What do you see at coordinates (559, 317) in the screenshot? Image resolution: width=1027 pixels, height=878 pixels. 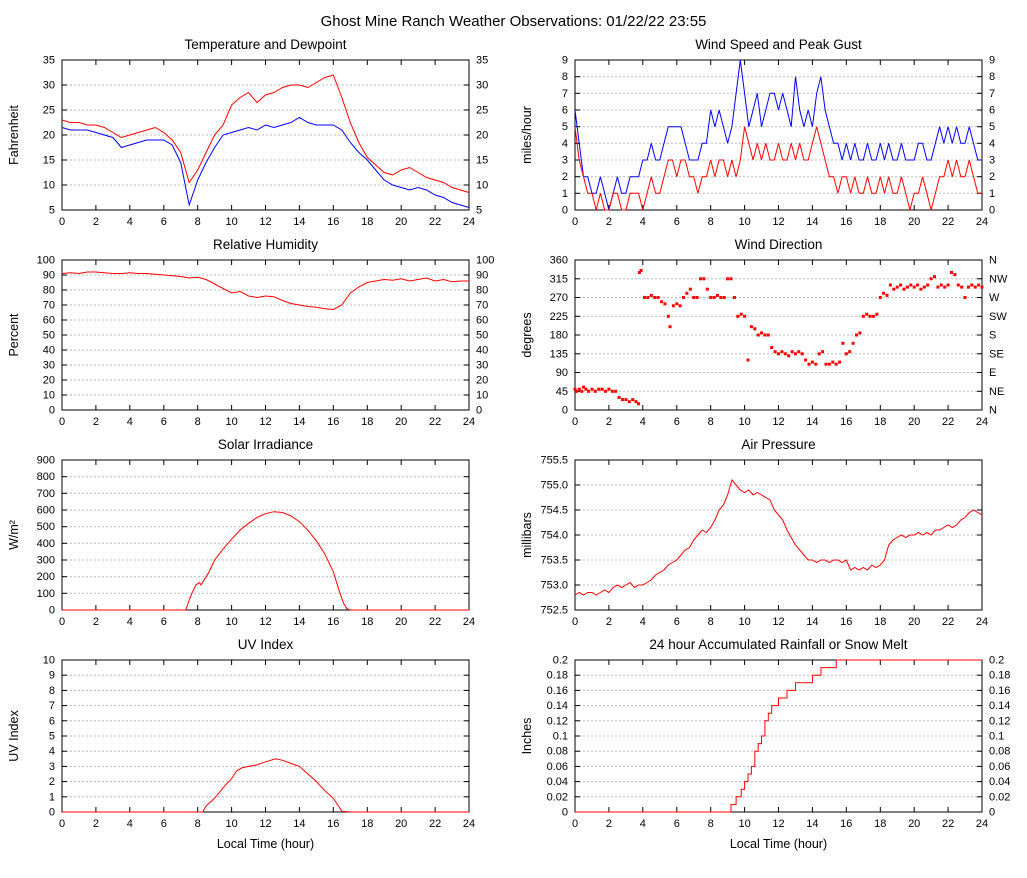 I see `y-tick-label: 225` at bounding box center [559, 317].